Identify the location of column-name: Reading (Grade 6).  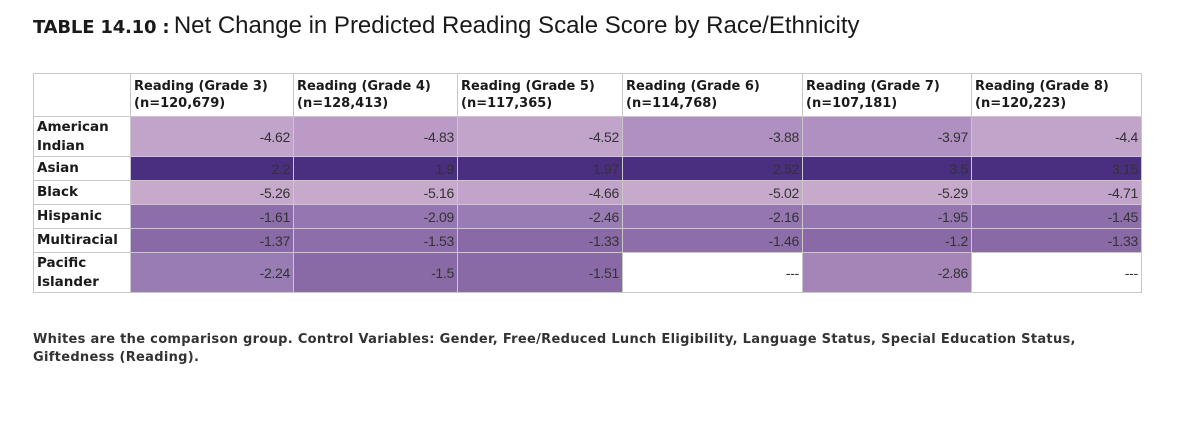
(693, 86).